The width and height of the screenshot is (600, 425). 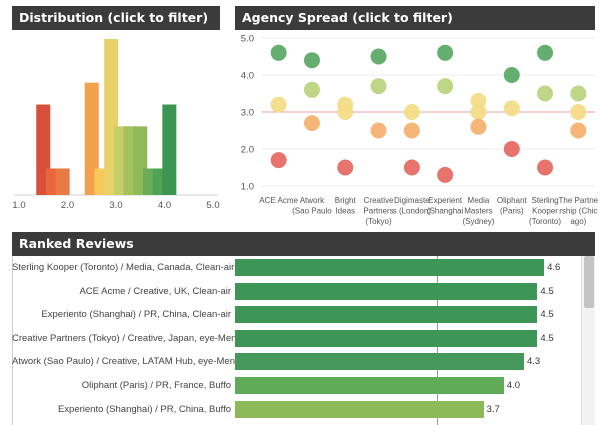 What do you see at coordinates (18, 205) in the screenshot?
I see `distribution-x-tick: 1.0` at bounding box center [18, 205].